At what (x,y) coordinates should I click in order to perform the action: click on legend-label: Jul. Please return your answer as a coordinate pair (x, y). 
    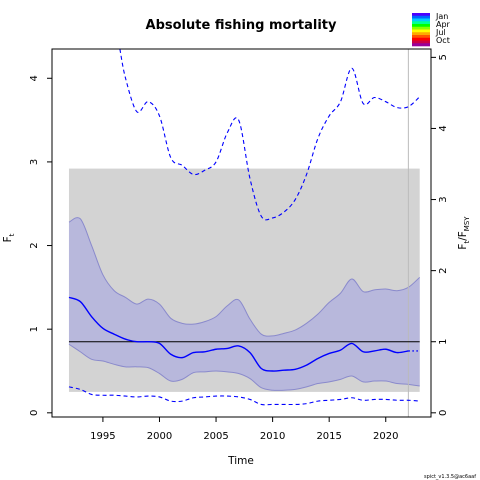
    Looking at the image, I should click on (440, 32).